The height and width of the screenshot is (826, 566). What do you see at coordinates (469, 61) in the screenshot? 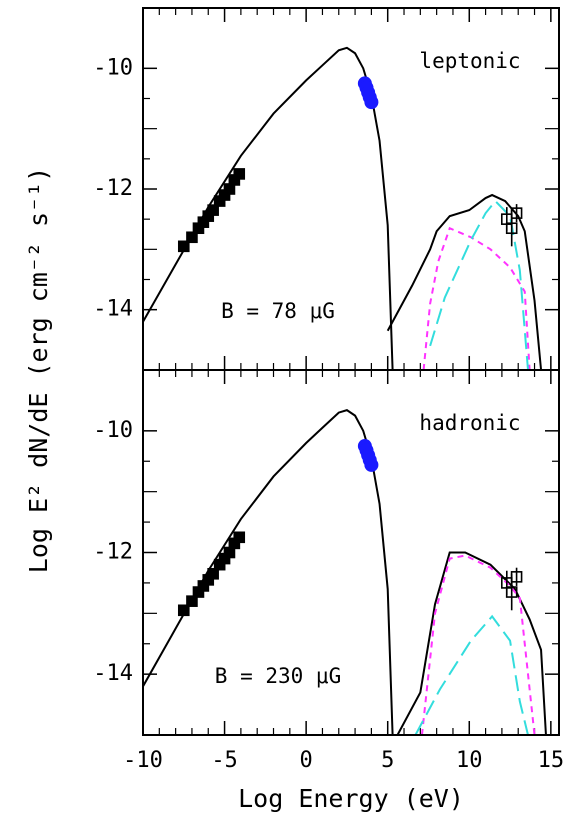
I see `annotation: leptonic` at bounding box center [469, 61].